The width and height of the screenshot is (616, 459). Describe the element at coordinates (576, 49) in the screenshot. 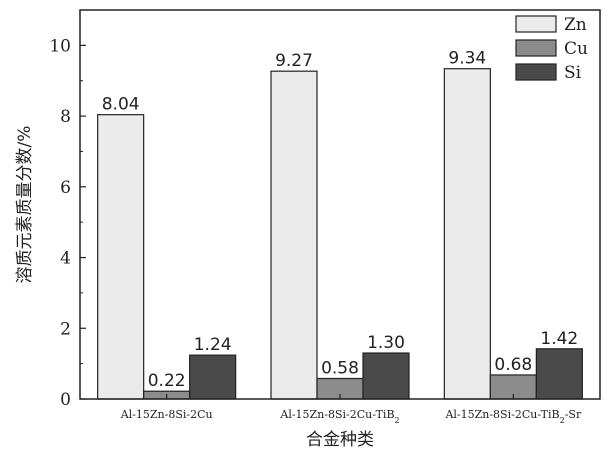

I see `legend-label: Cu` at that location.